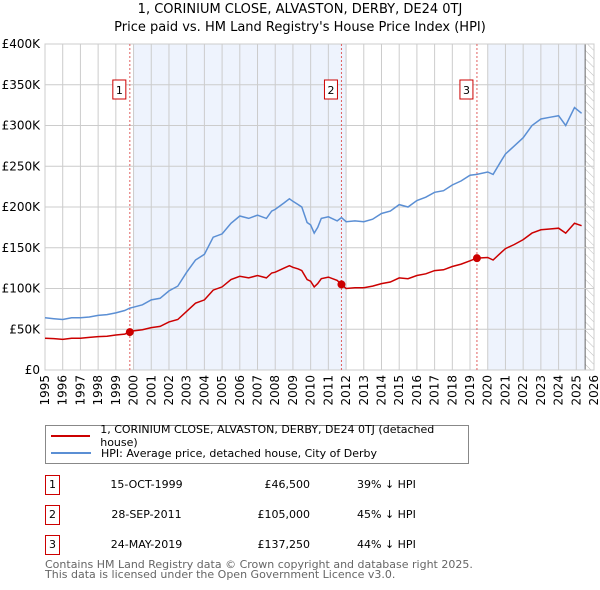 Image resolution: width=600 pixels, height=590 pixels. Describe the element at coordinates (22, 126) in the screenshot. I see `y-tick-label: £300K` at that location.